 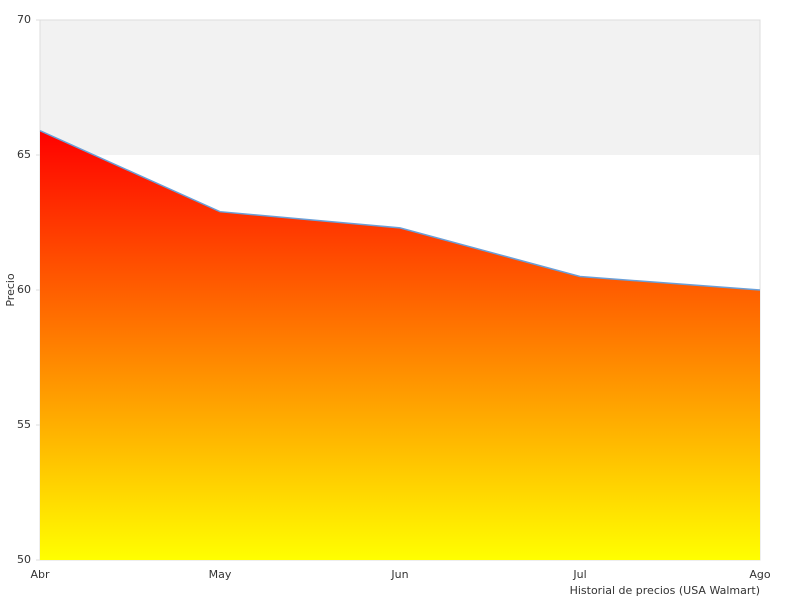 What do you see at coordinates (760, 574) in the screenshot?
I see `x-tick-label: Ago` at bounding box center [760, 574].